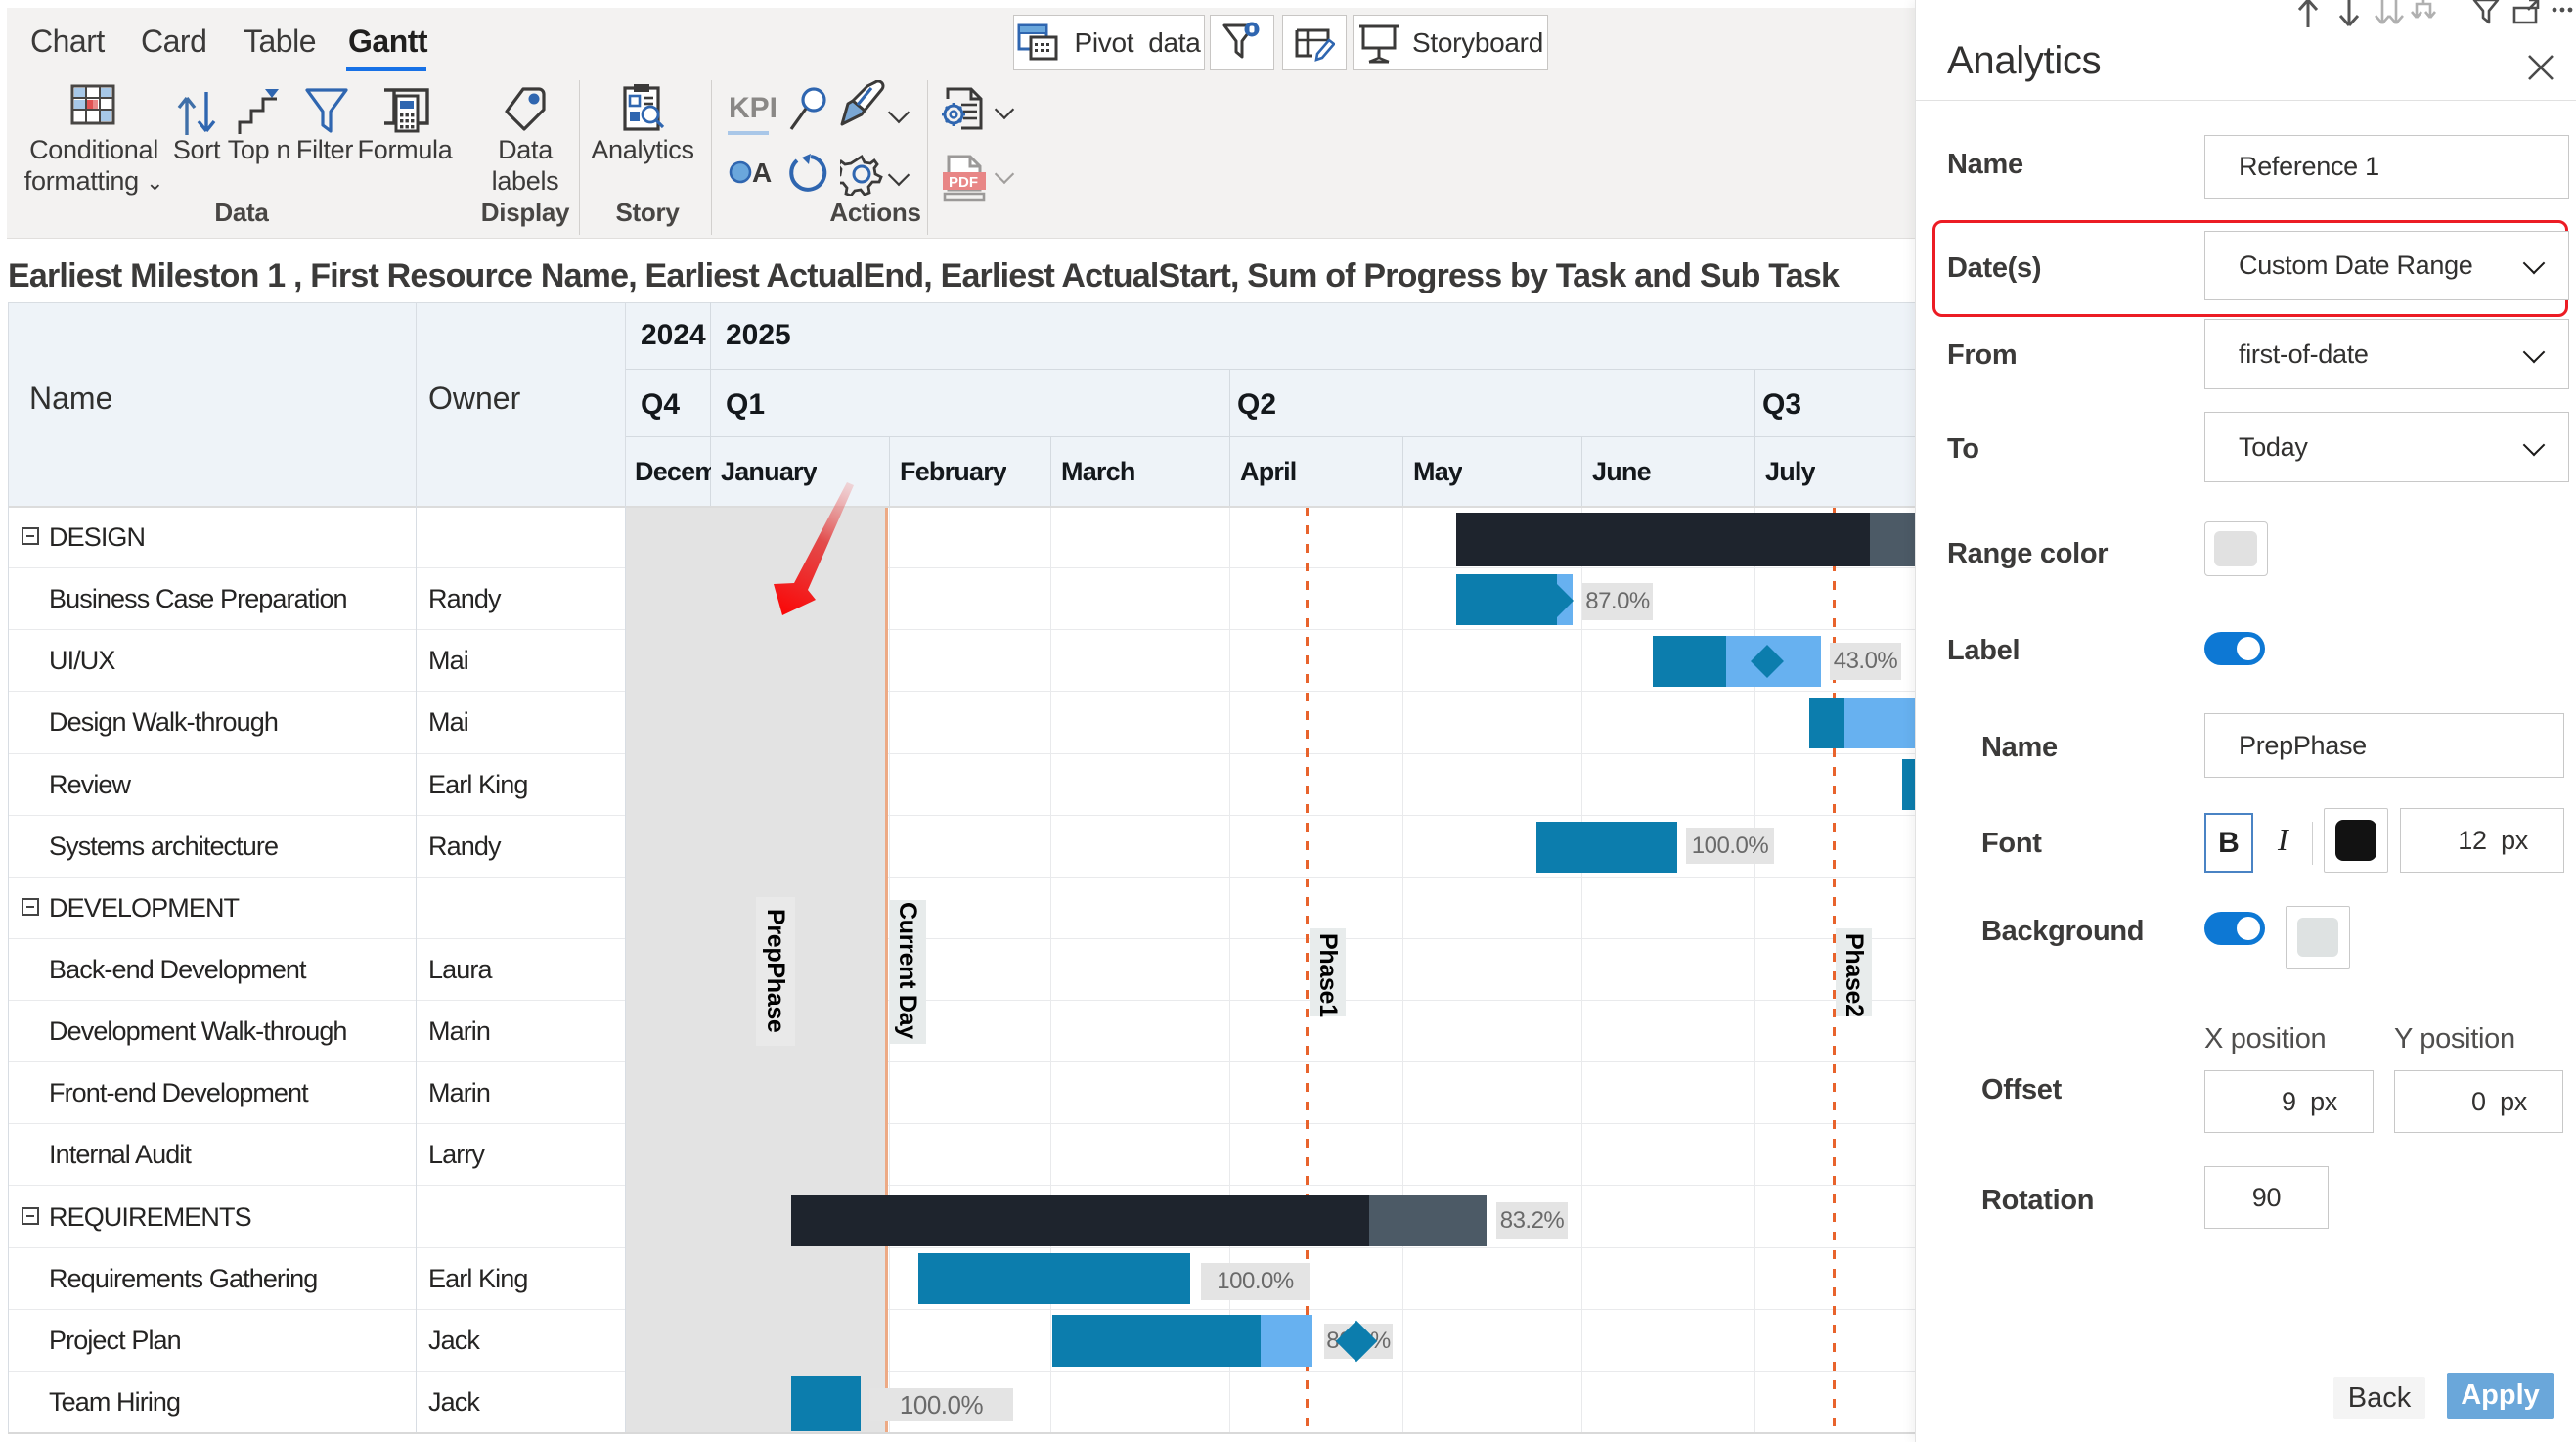 This screenshot has height=1442, width=2576. What do you see at coordinates (762, 173) in the screenshot?
I see `svg-text: A` at bounding box center [762, 173].